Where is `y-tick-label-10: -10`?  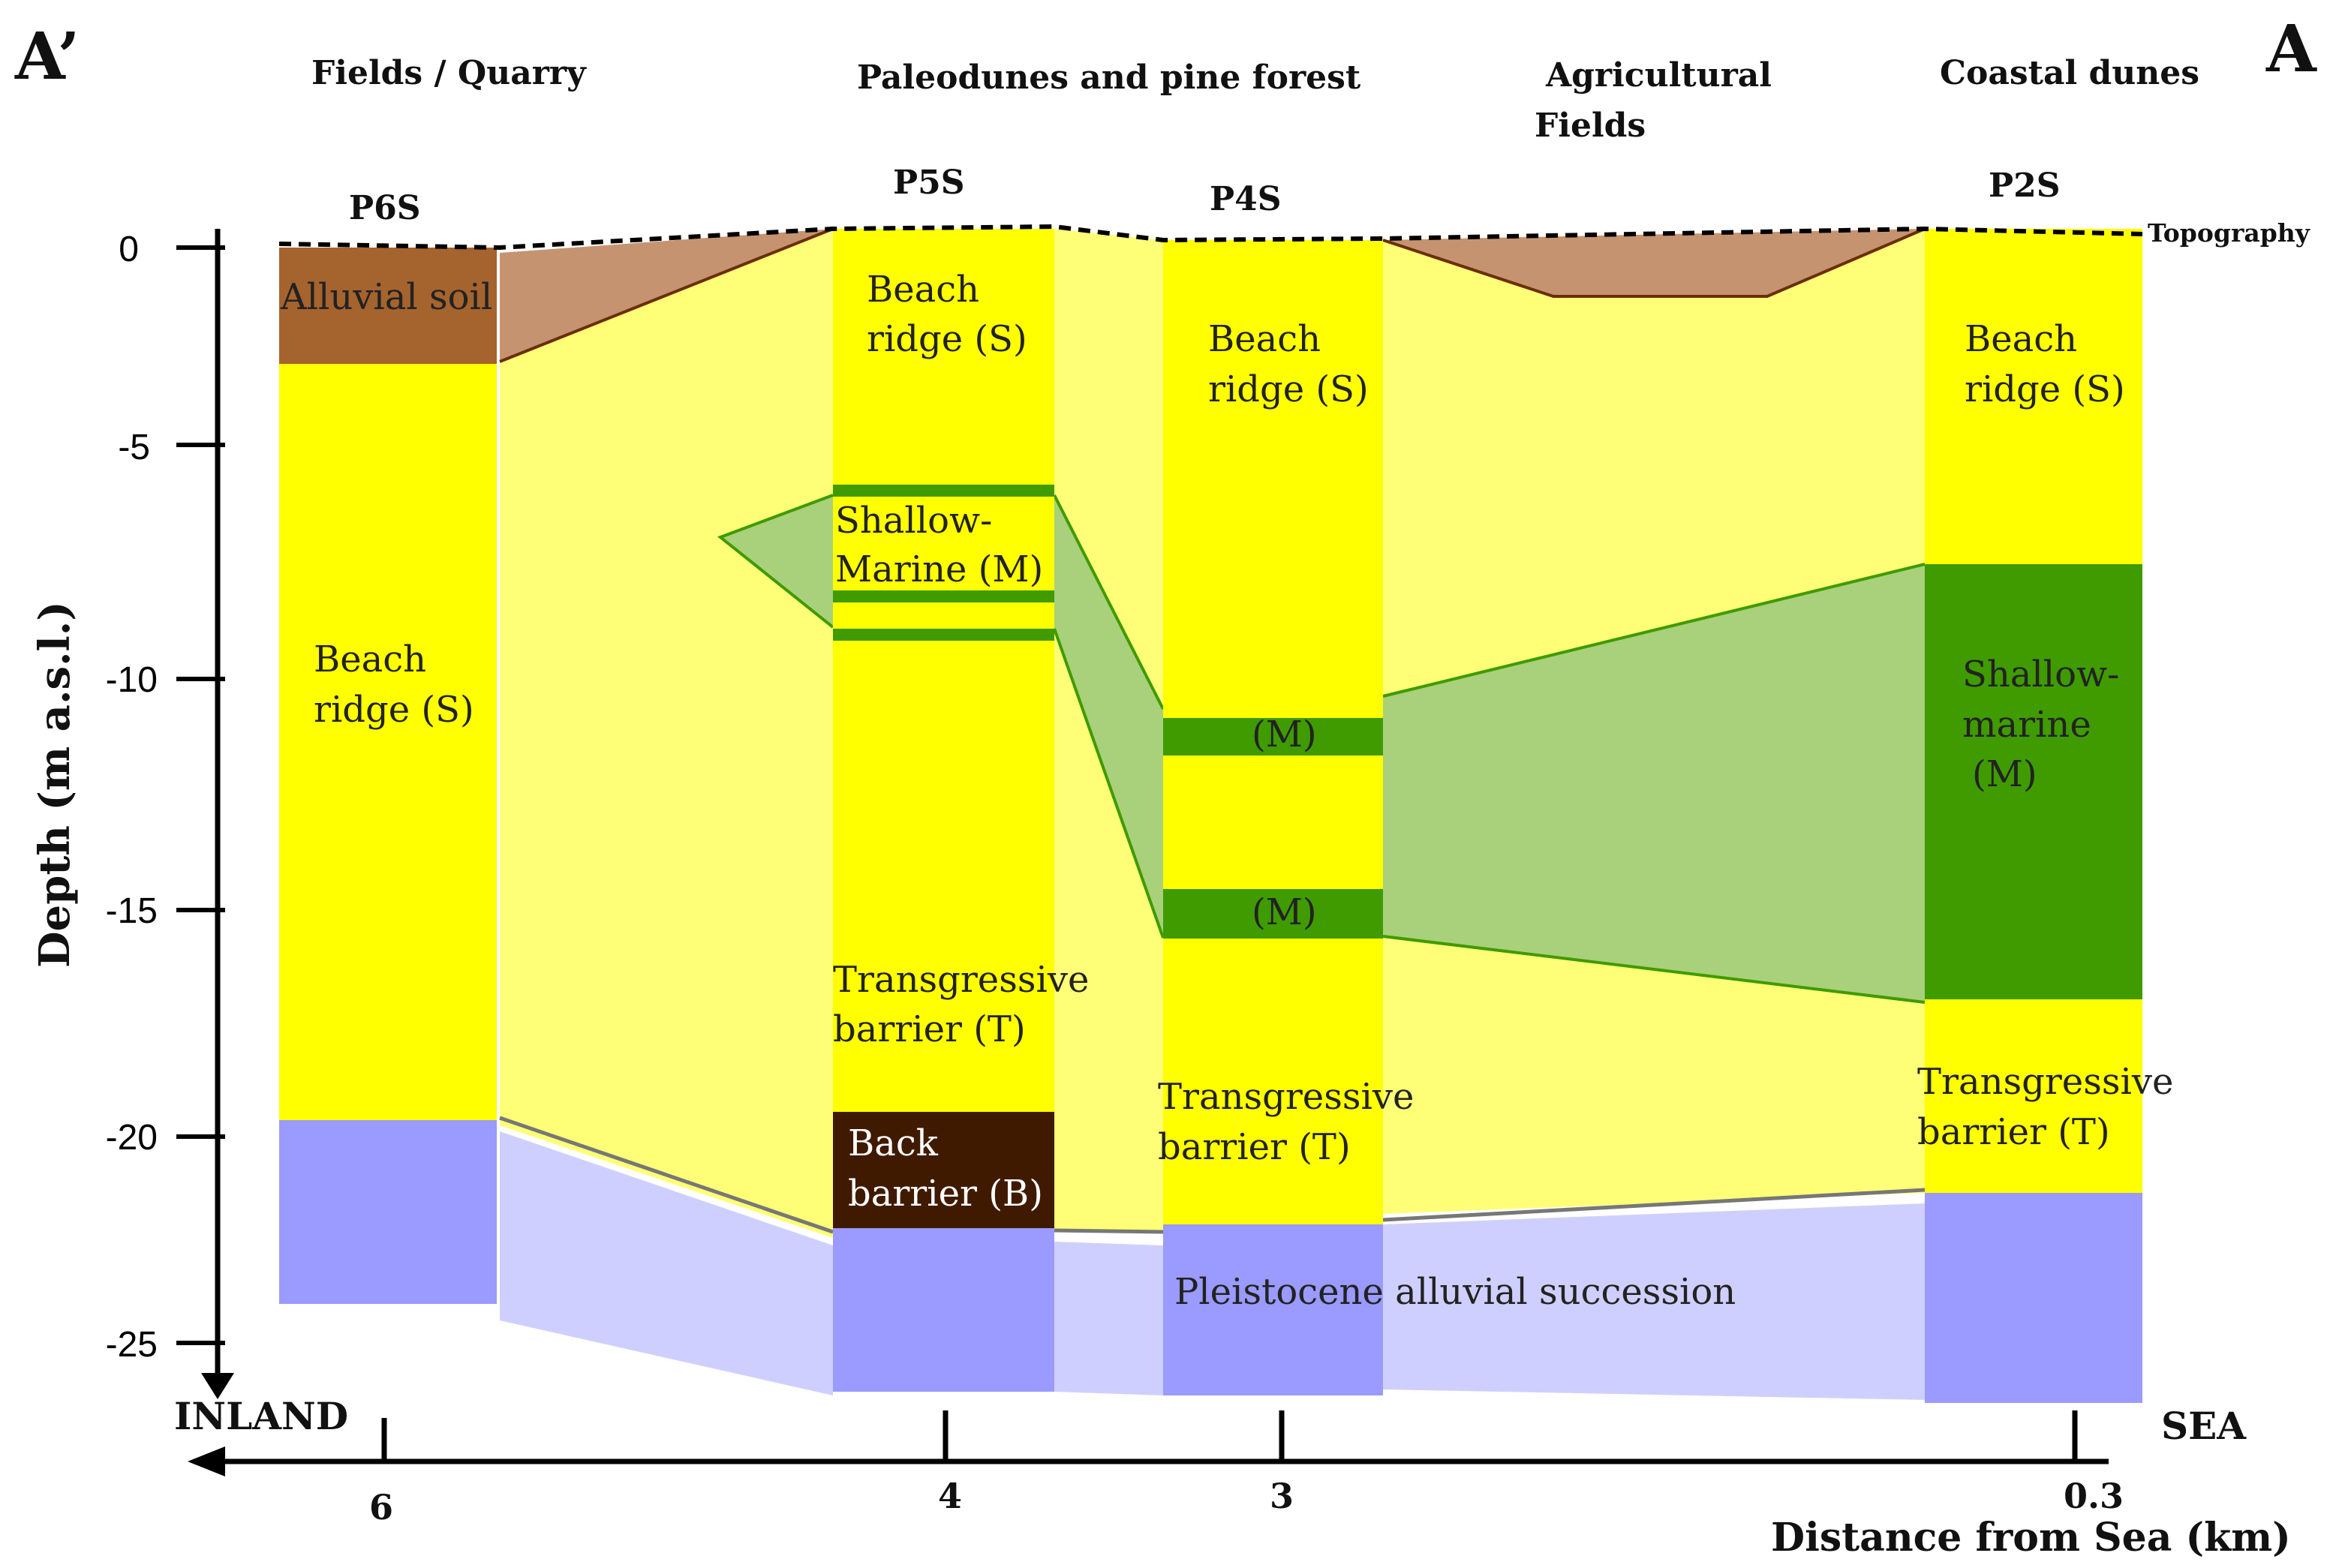 y-tick-label-10: -10 is located at coordinates (132, 680).